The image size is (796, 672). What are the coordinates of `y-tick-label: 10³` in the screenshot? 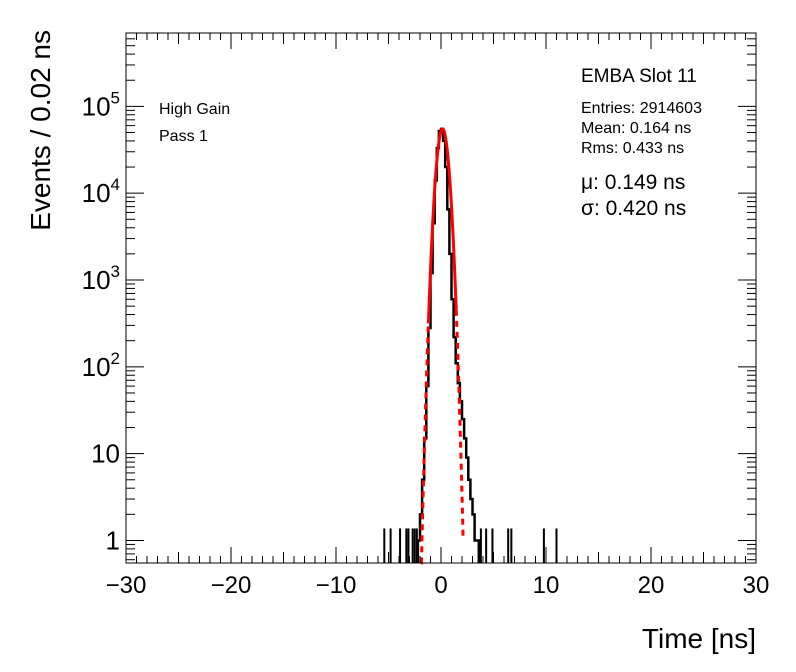 It's located at (101, 278).